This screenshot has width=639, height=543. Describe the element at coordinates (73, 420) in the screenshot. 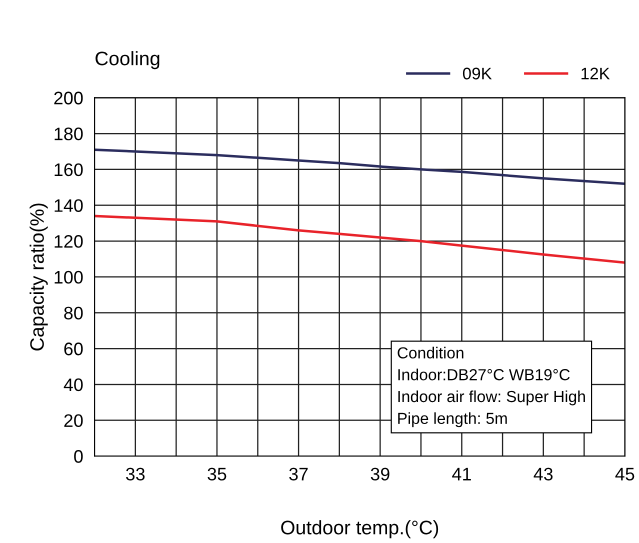

I see `y-tick-label: 20` at that location.